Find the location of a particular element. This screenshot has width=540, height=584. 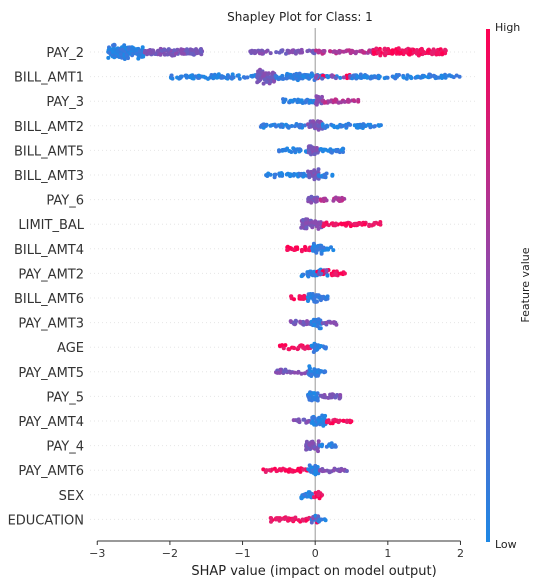

feature-row-pay-amt5 is located at coordinates (301, 371).